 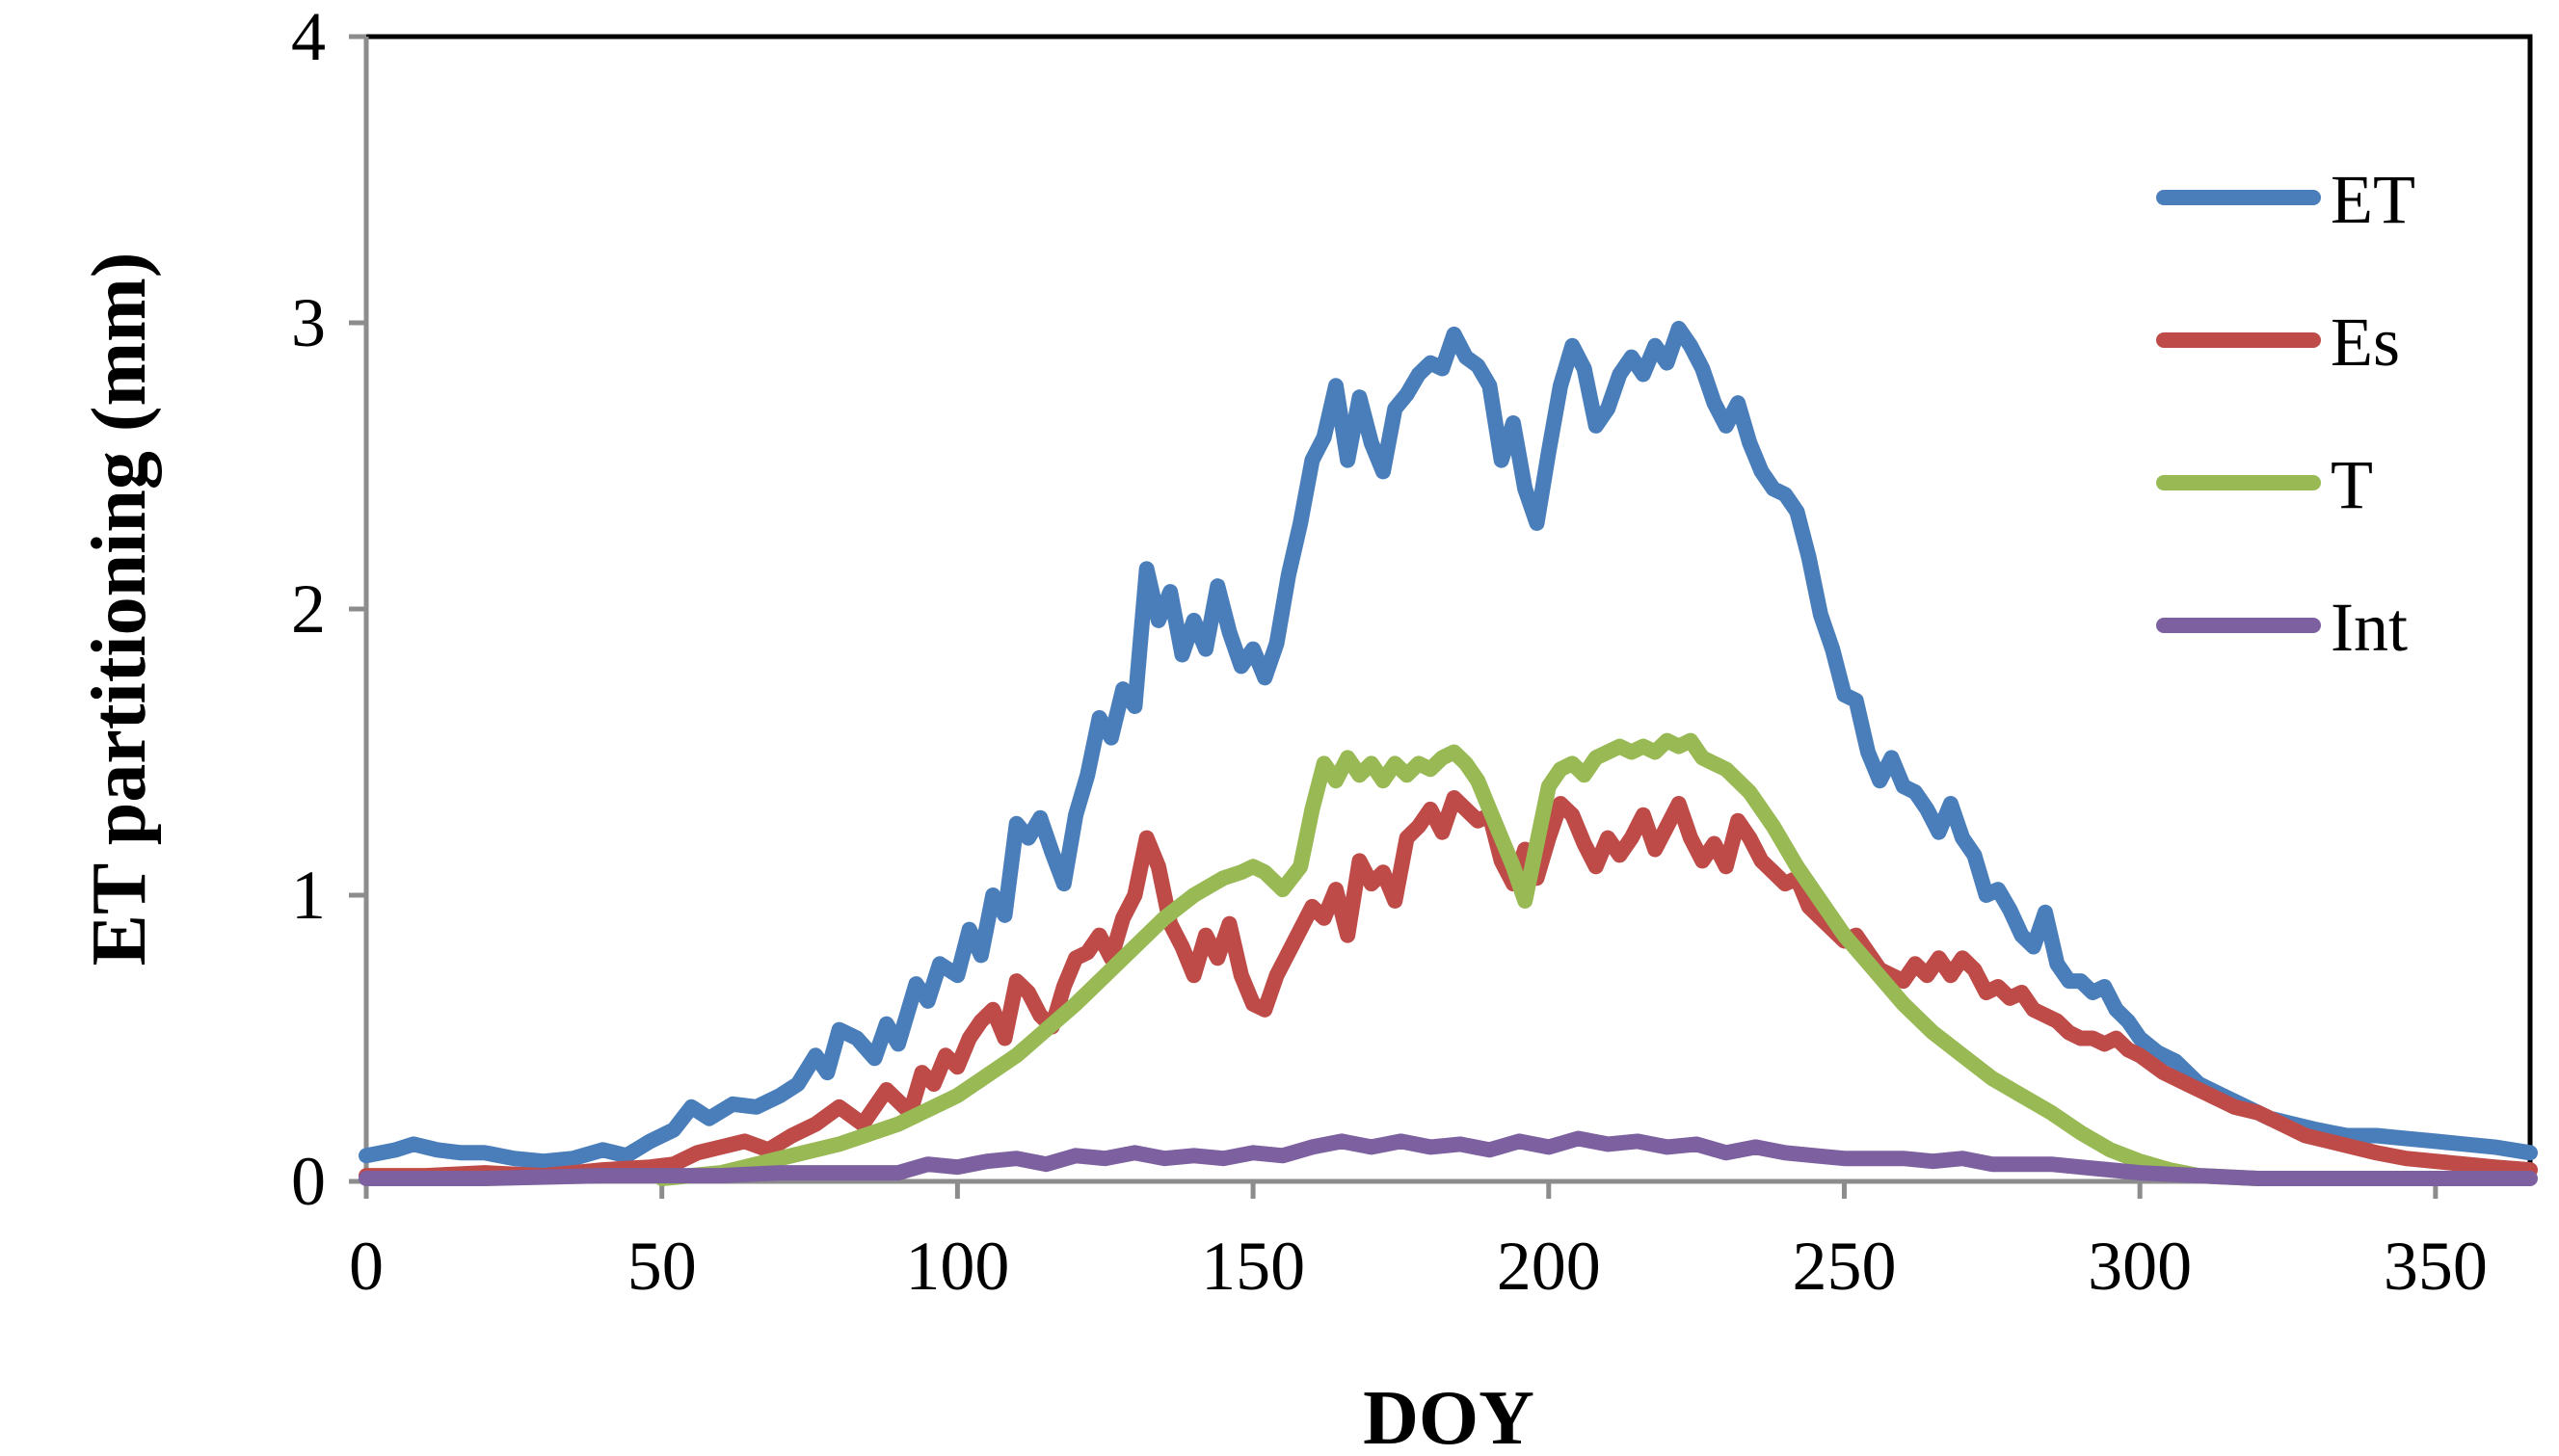 What do you see at coordinates (957, 1266) in the screenshot?
I see `x-tick-label: 100` at bounding box center [957, 1266].